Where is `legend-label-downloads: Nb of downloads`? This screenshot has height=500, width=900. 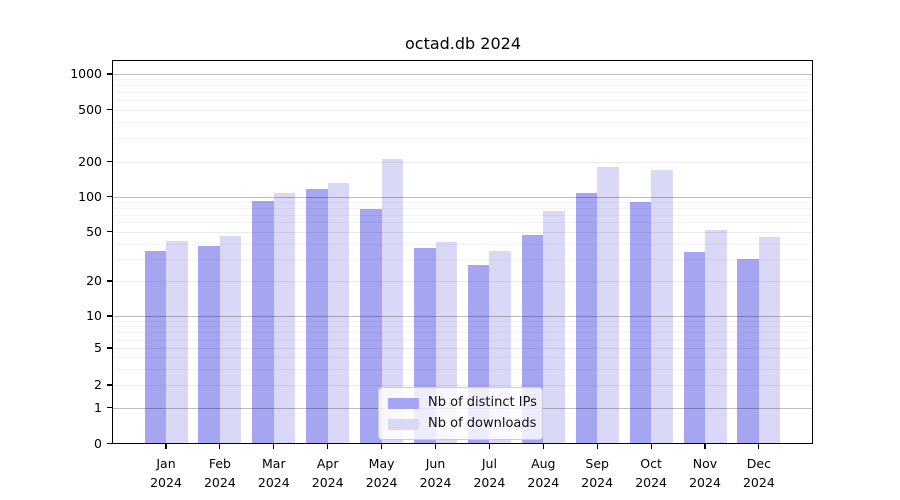 legend-label-downloads: Nb of downloads is located at coordinates (482, 423).